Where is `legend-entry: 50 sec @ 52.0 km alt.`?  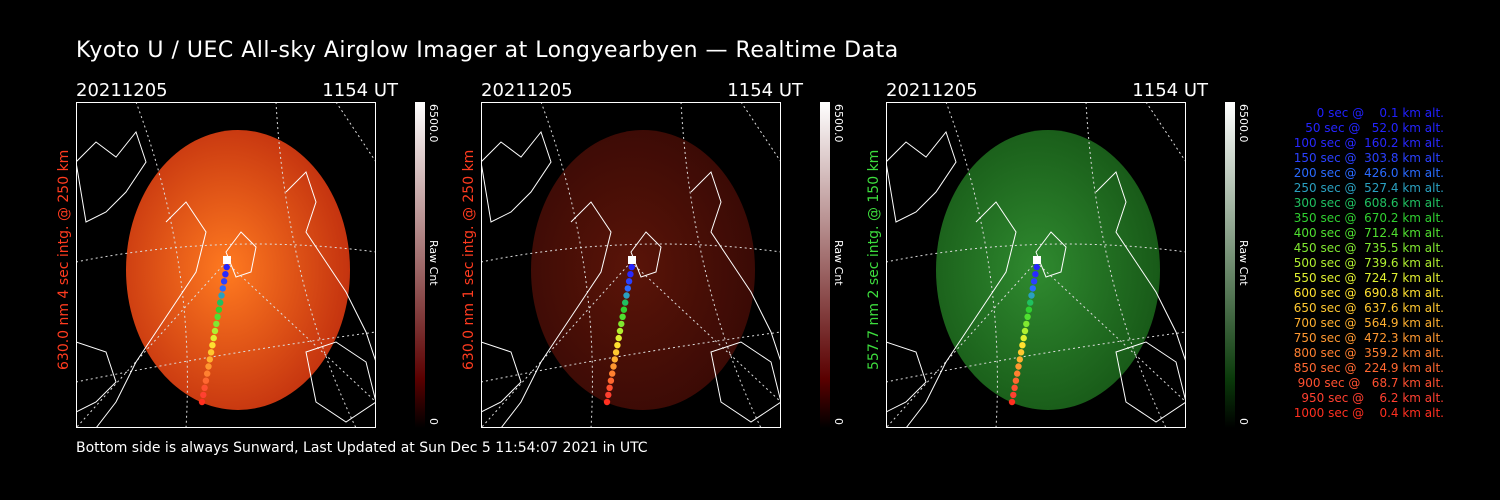 legend-entry: 50 sec @ 52.0 km alt. is located at coordinates (1370, 128).